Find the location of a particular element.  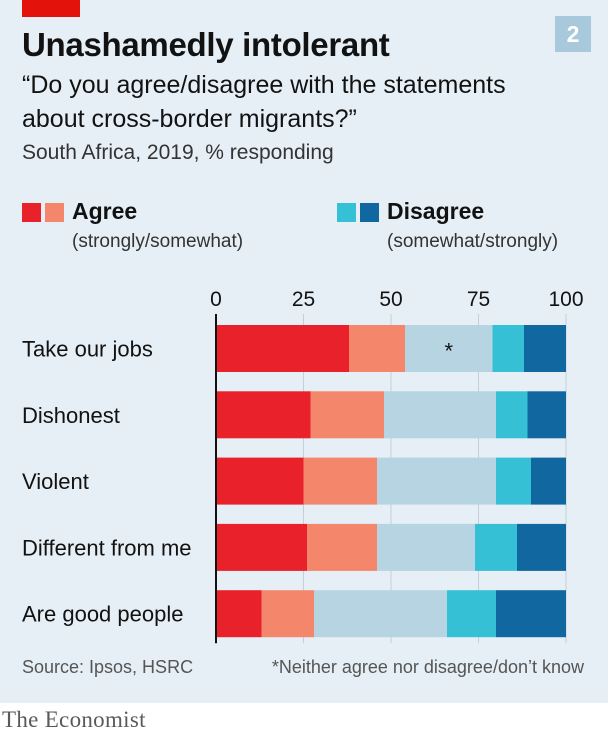

x-tick-label: 75 is located at coordinates (478, 299).